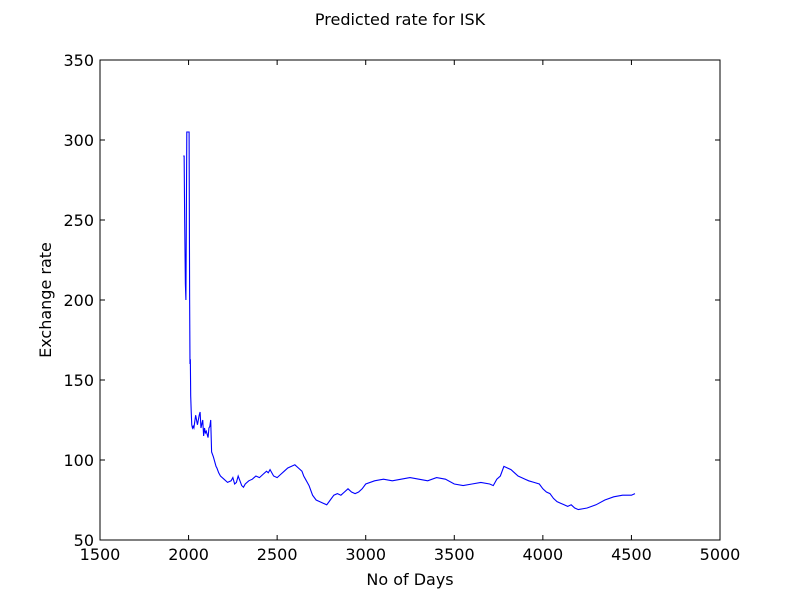 The height and width of the screenshot is (600, 800). Describe the element at coordinates (720, 554) in the screenshot. I see `x-tick-label: 5000` at that location.